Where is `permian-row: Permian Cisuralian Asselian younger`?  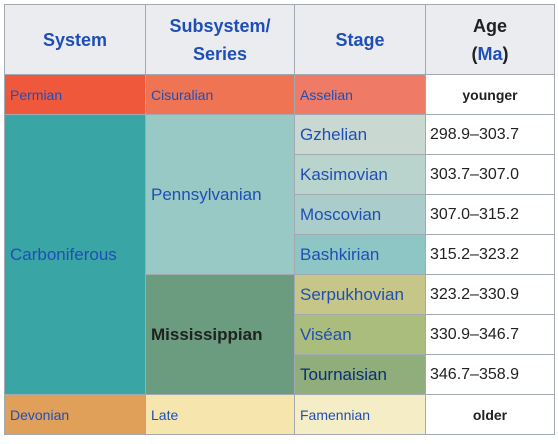
permian-row: Permian Cisuralian Asselian younger is located at coordinates (279, 94).